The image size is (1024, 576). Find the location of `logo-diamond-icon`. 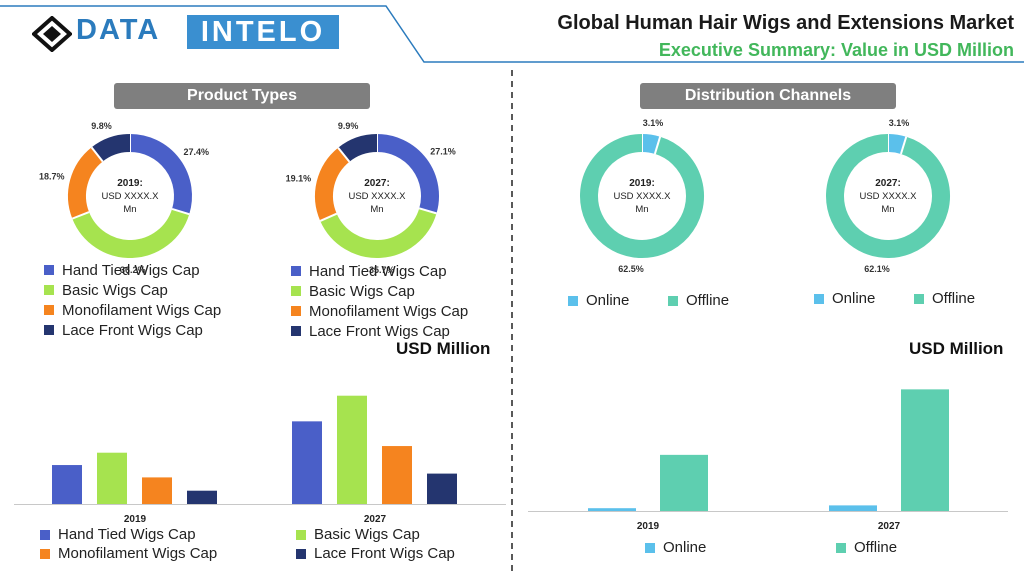

logo-diamond-icon is located at coordinates (52, 34).